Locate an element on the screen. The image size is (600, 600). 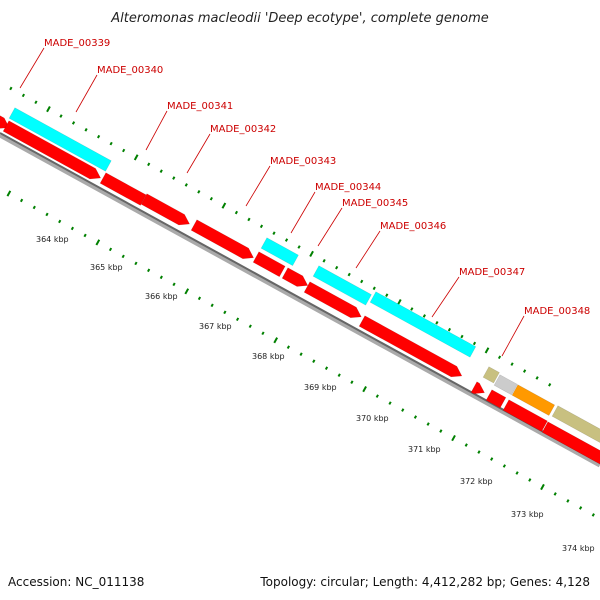
gene-label: MADE_00341 is located at coordinates (200, 106).